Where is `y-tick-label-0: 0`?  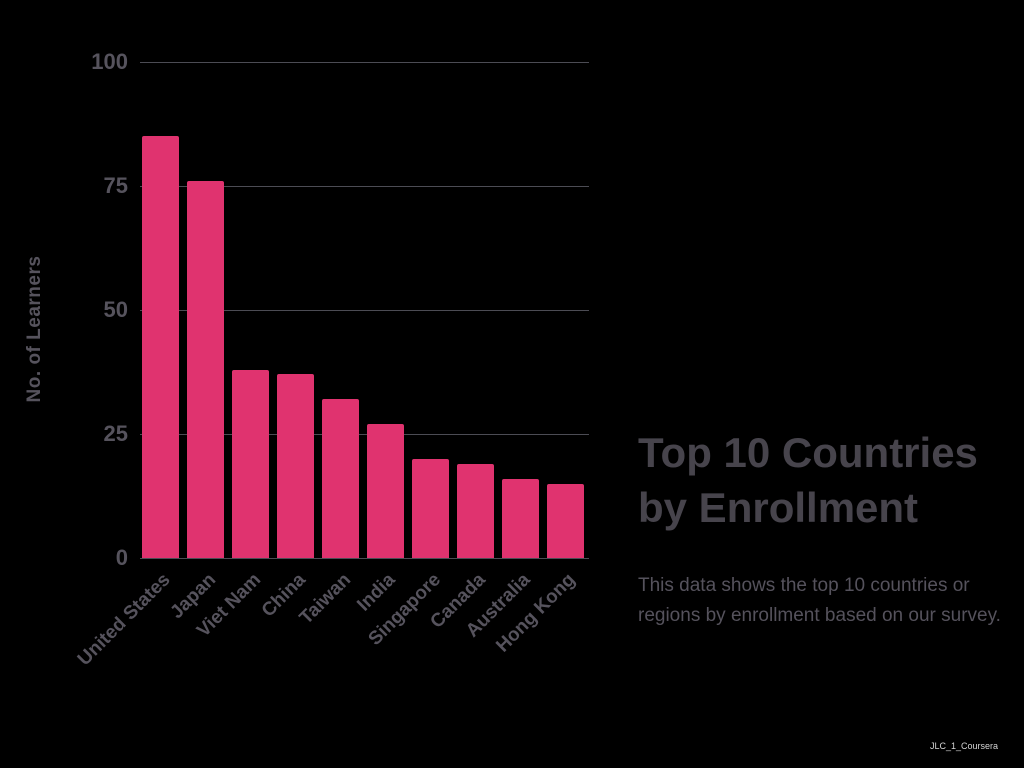 y-tick-label-0: 0 is located at coordinates (121, 557).